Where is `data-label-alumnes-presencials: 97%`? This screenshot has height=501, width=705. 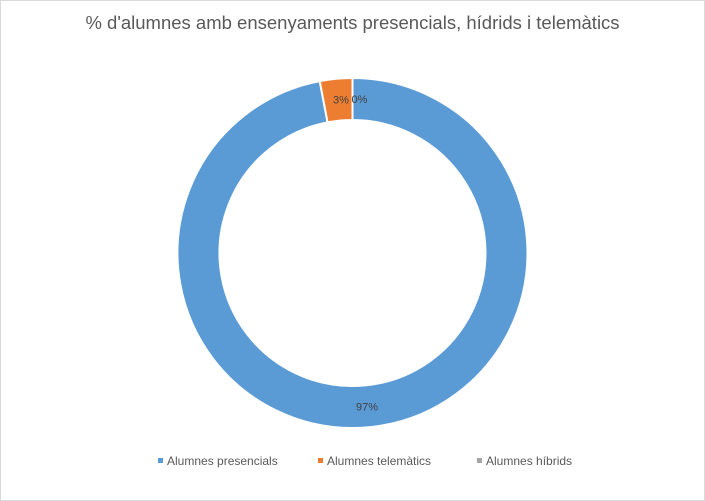 data-label-alumnes-presencials: 97% is located at coordinates (367, 407).